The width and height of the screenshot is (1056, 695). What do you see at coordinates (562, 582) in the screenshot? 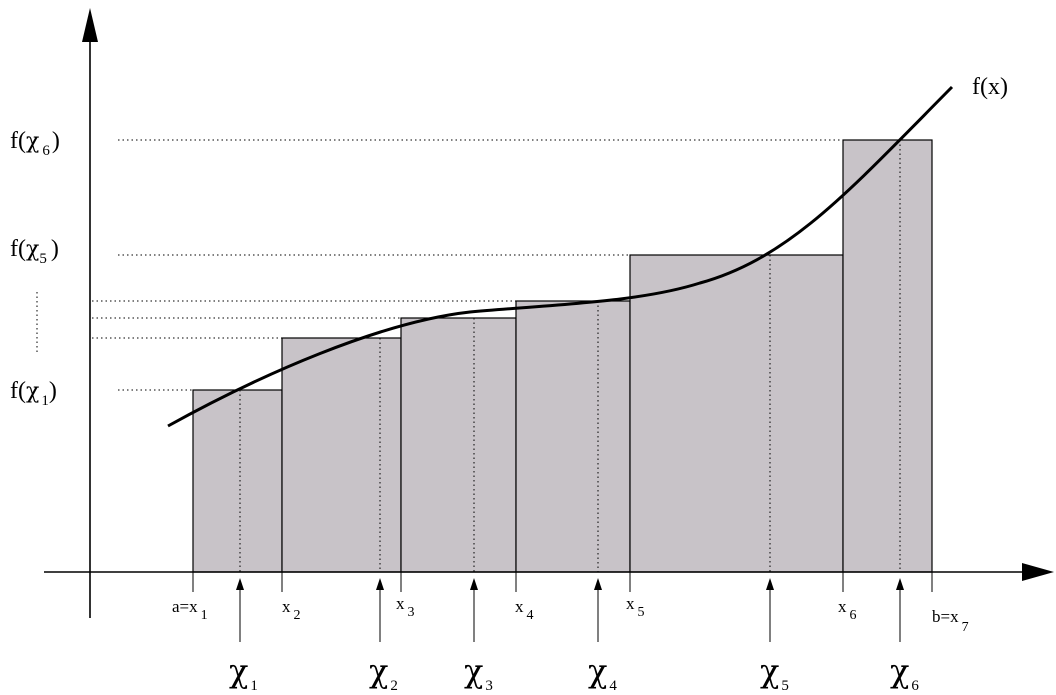
I see `x-ticks` at bounding box center [562, 582].